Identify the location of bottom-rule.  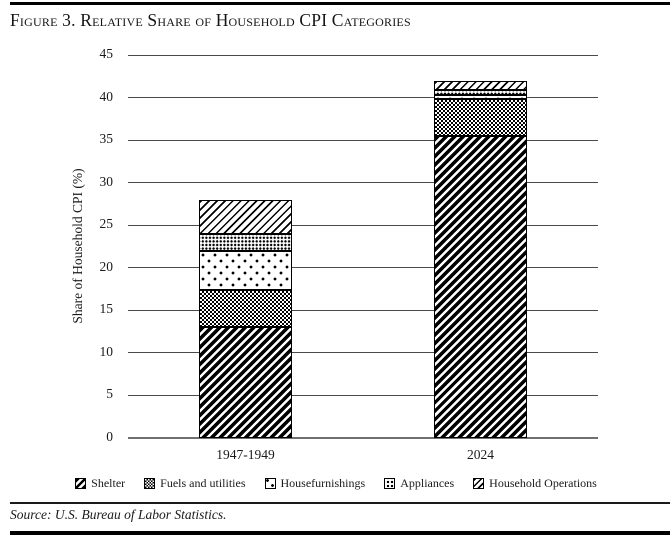
(340, 533).